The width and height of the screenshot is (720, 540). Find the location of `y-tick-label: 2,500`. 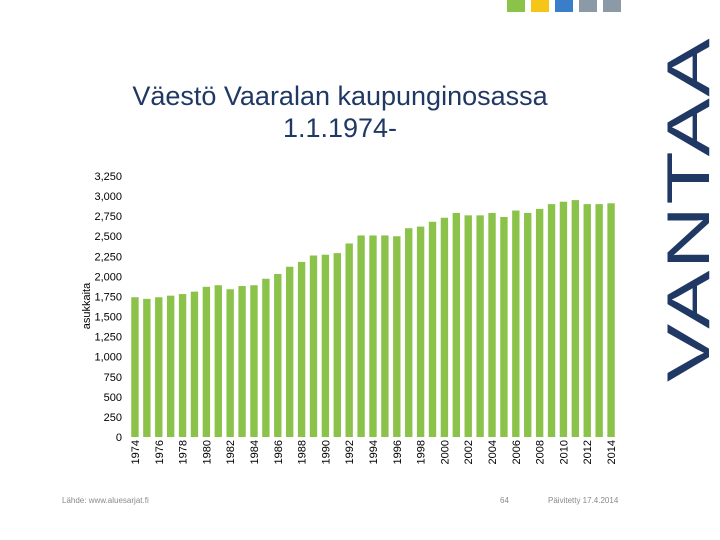

y-tick-label: 2,500 is located at coordinates (108, 237).